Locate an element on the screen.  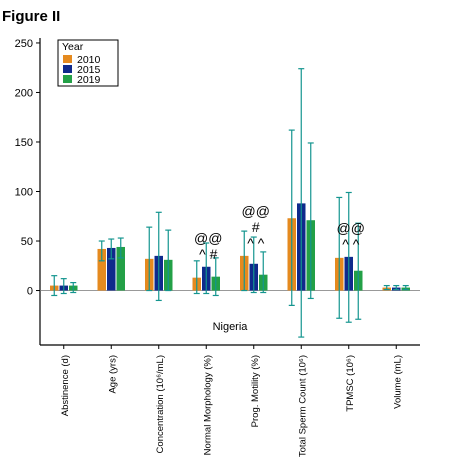
figure-label: Figure II is located at coordinates (31, 16).